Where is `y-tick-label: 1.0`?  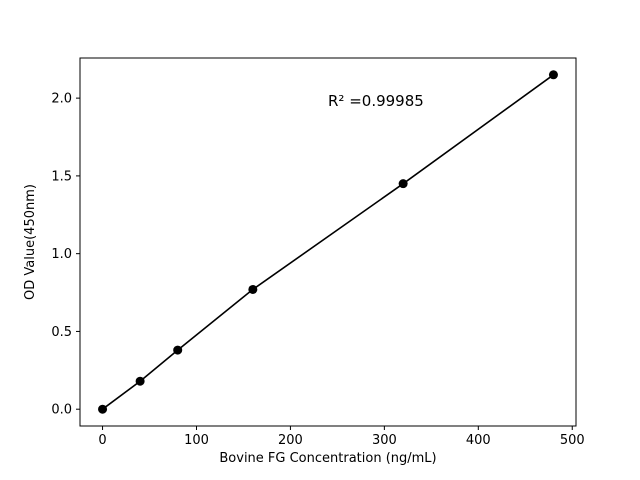 y-tick-label: 1.0 is located at coordinates (61, 254).